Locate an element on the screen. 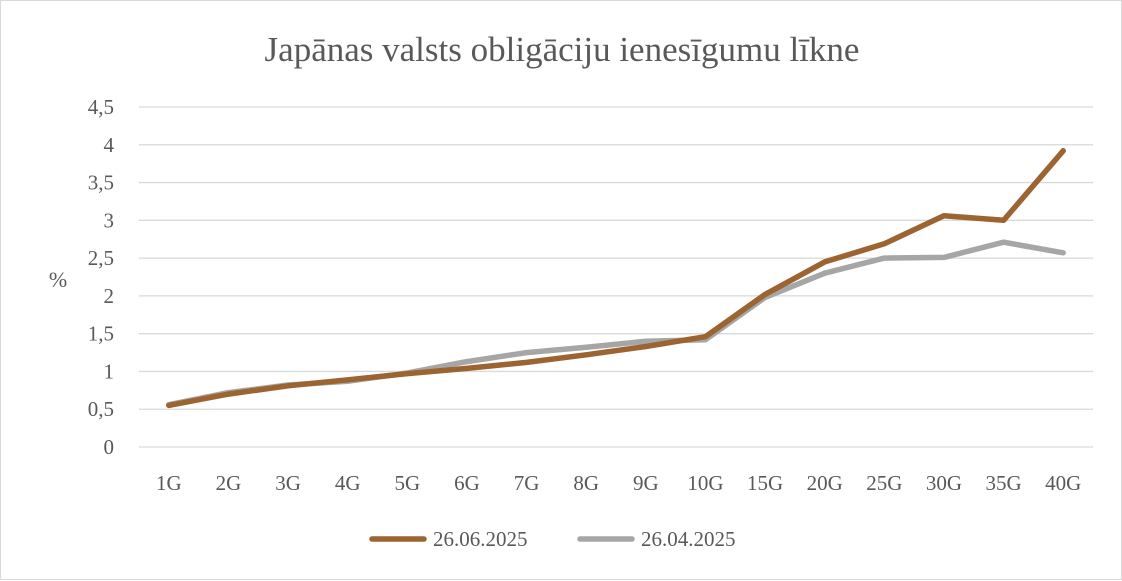  y-tick-label: 0,5 is located at coordinates (101, 409).